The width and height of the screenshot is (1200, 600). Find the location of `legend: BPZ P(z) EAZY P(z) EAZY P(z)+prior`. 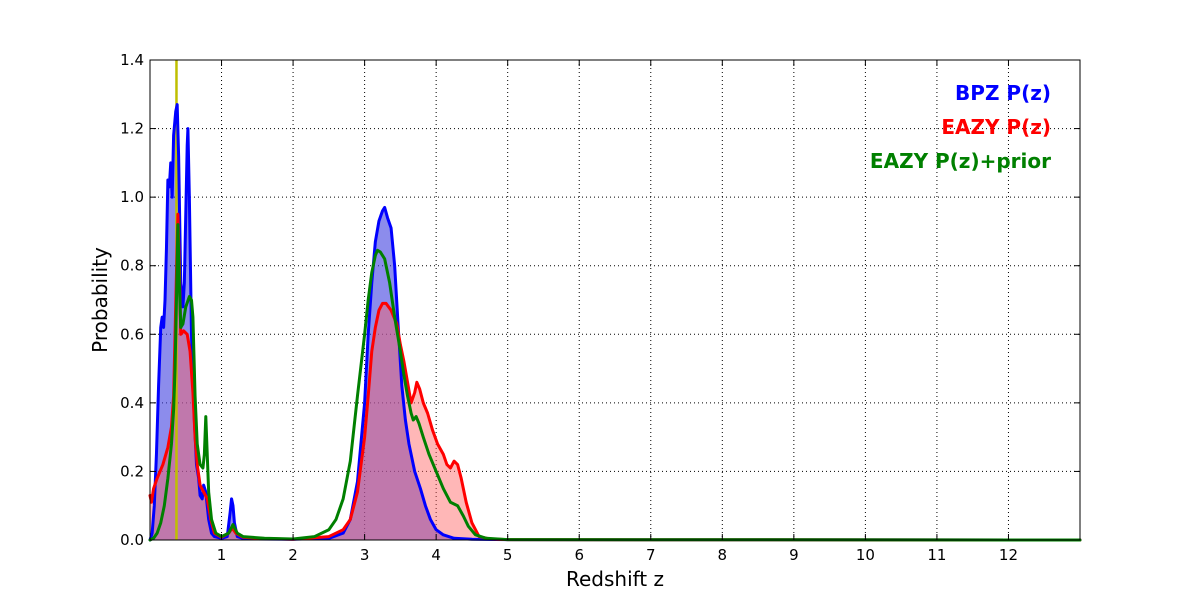

legend: BPZ P(z) EAZY P(z) EAZY P(z)+prior is located at coordinates (960, 127).